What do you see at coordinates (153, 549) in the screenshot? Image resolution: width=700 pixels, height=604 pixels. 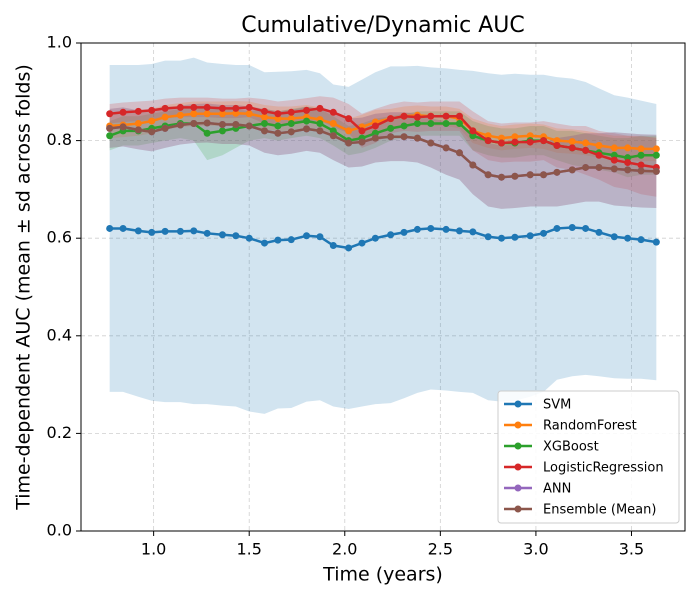 I see `x-tick-label: 1.0` at bounding box center [153, 549].